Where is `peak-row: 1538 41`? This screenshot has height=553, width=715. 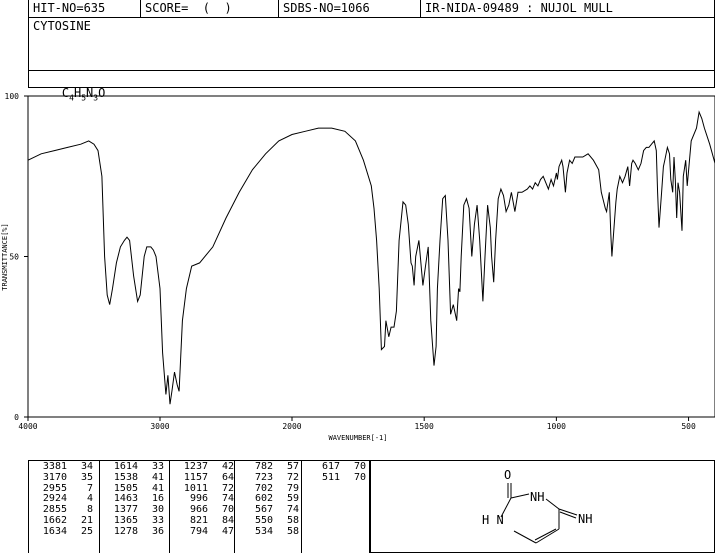
peak-row: 1538 41 is located at coordinates (136, 477).